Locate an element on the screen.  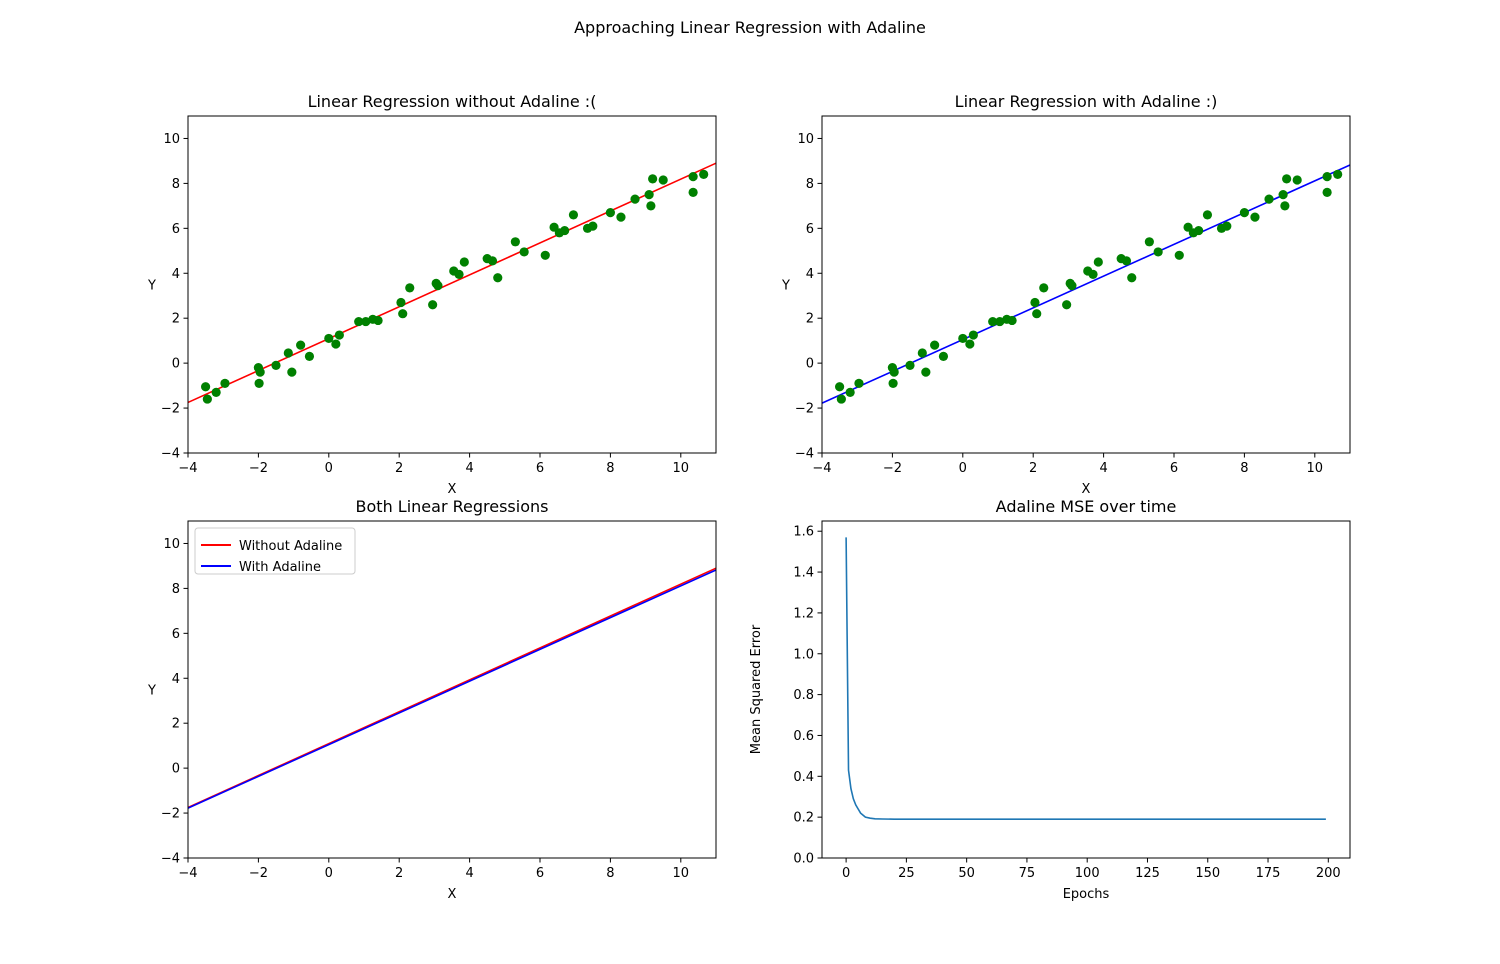
x-tick-label: 0 is located at coordinates (329, 468).